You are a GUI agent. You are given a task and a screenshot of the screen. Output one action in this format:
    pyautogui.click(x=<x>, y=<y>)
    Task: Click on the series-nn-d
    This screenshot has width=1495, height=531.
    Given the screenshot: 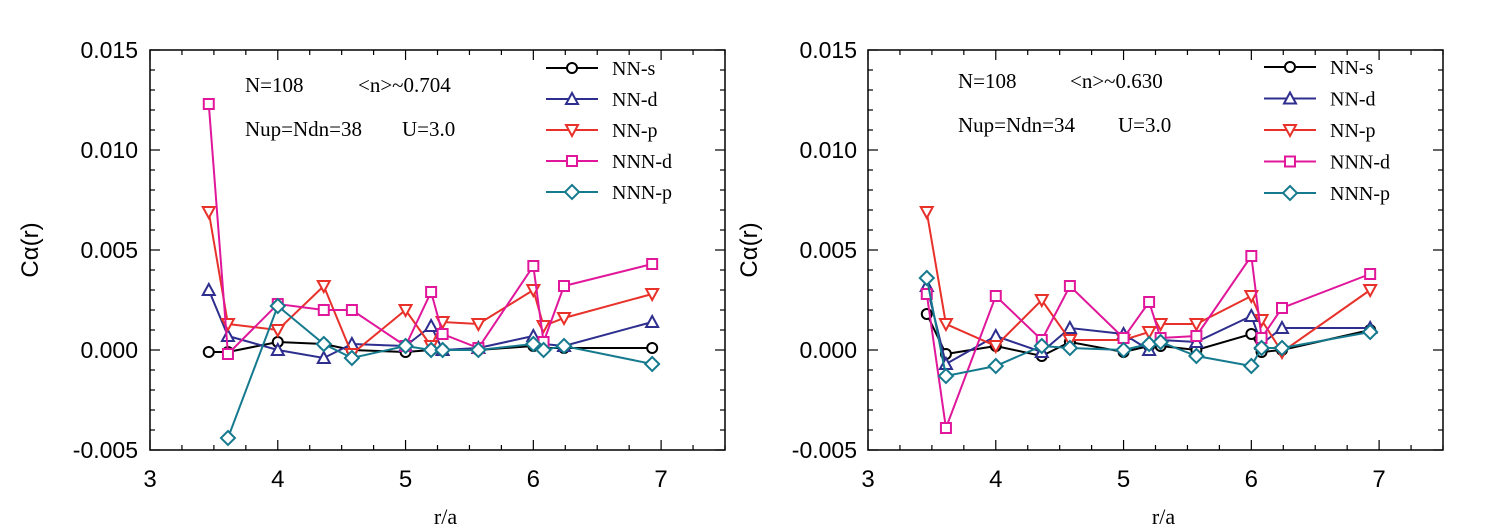 What is the action you would take?
    pyautogui.click(x=1148, y=323)
    